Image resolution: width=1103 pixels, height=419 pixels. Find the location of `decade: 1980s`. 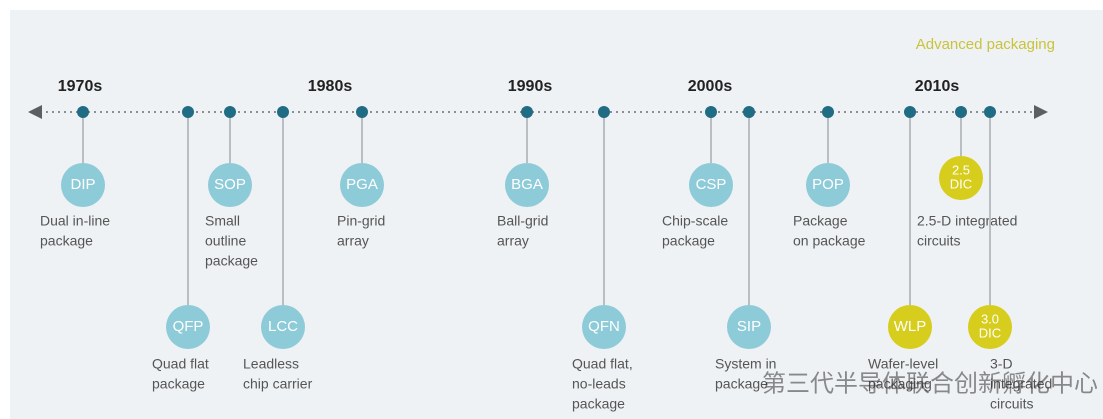

decade: 1980s is located at coordinates (330, 86).